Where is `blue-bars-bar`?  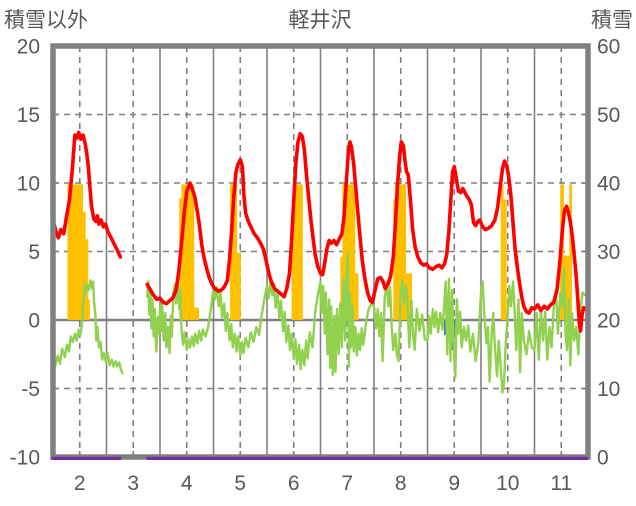 blue-bars-bar is located at coordinates (445, 328).